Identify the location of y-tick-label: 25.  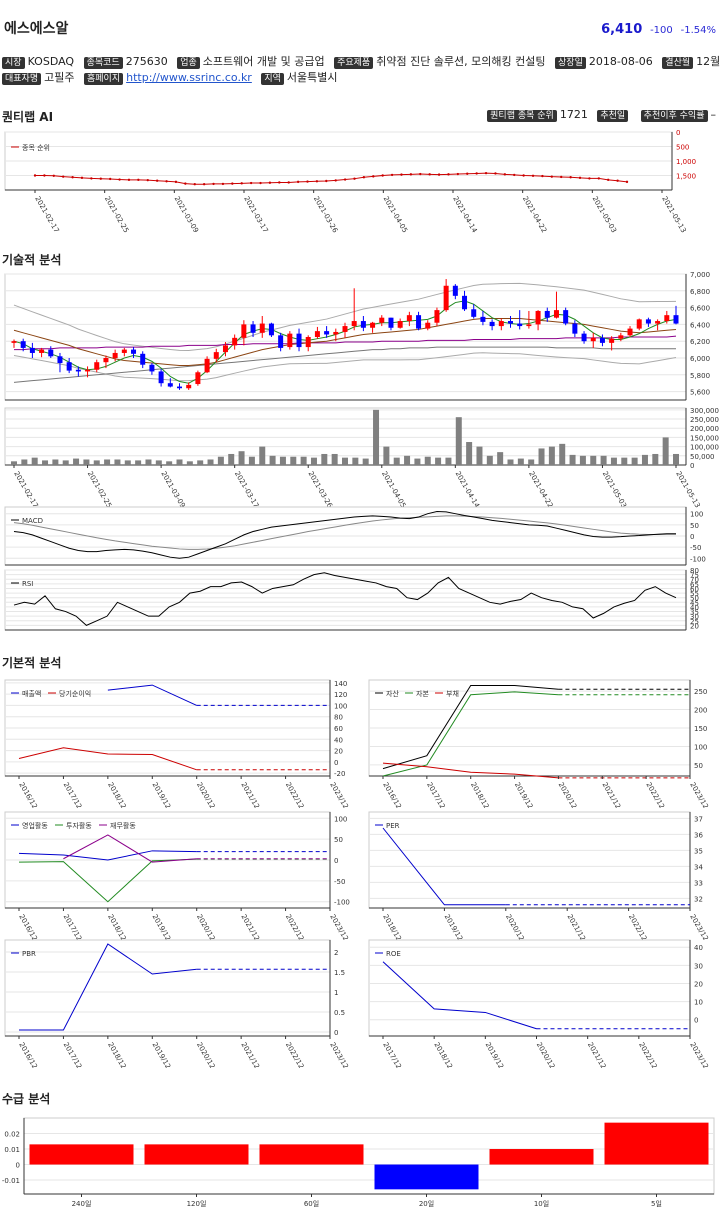
(694, 622).